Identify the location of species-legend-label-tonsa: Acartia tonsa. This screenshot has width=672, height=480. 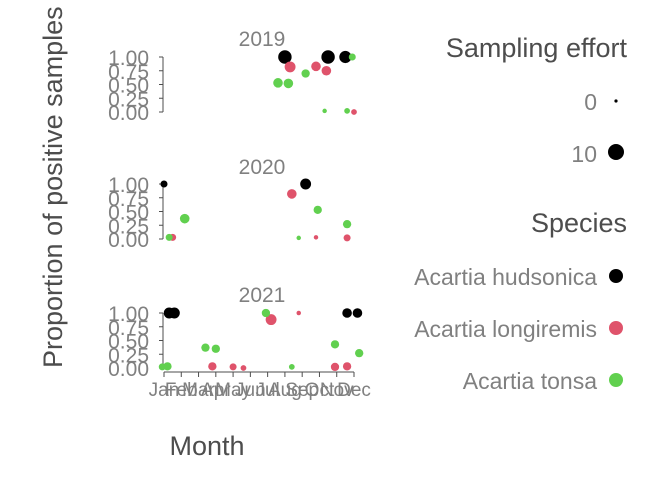
(530, 381).